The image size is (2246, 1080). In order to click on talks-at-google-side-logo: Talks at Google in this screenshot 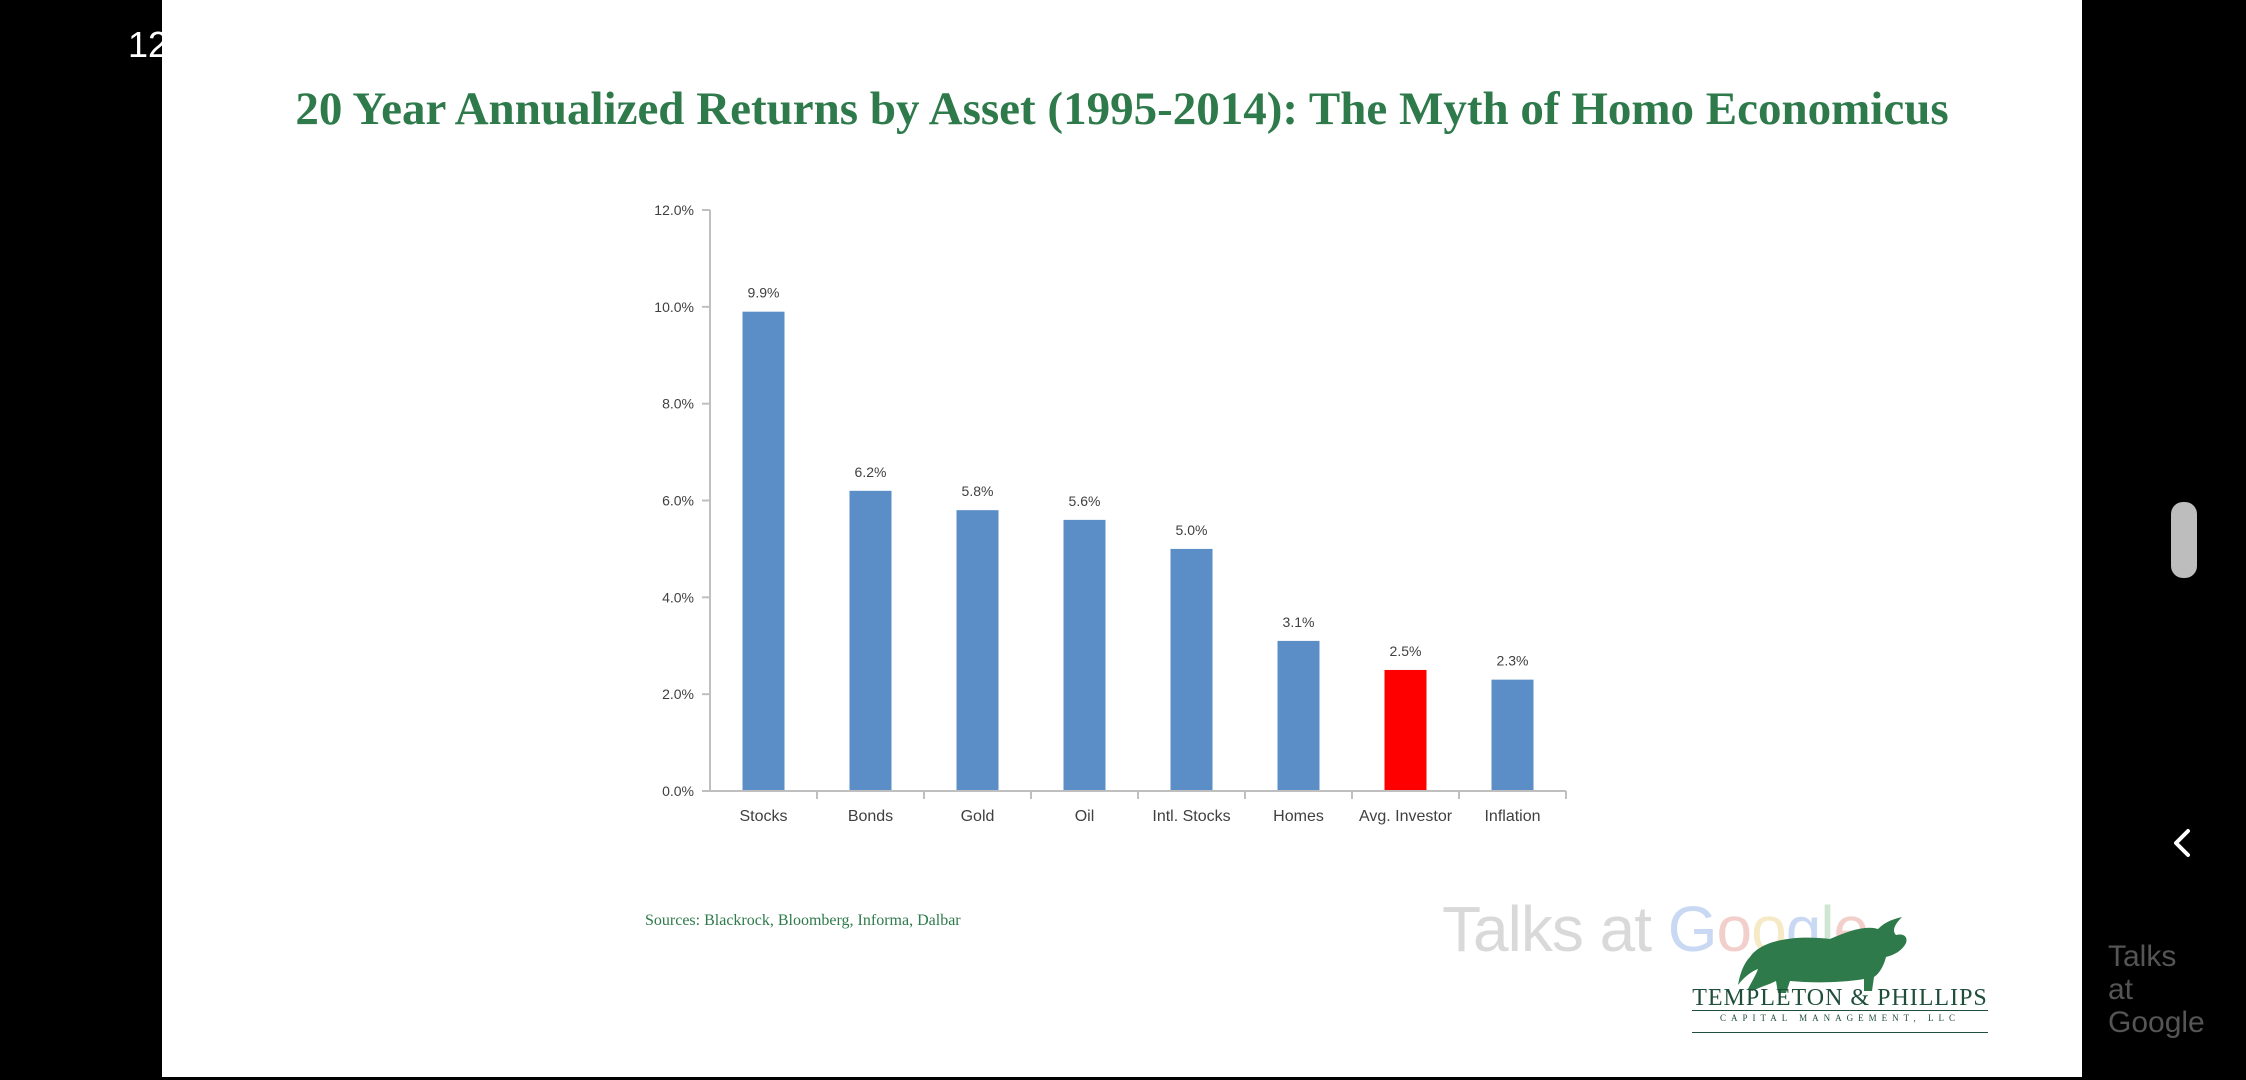, I will do `click(2156, 989)`.